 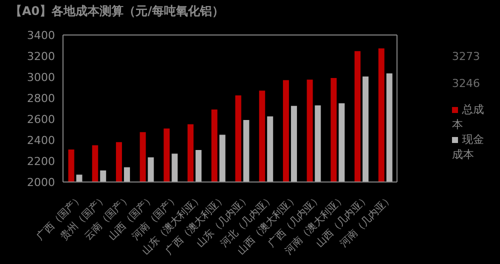 What do you see at coordinates (468, 147) in the screenshot?
I see `legend-label: 现金成本` at bounding box center [468, 147].